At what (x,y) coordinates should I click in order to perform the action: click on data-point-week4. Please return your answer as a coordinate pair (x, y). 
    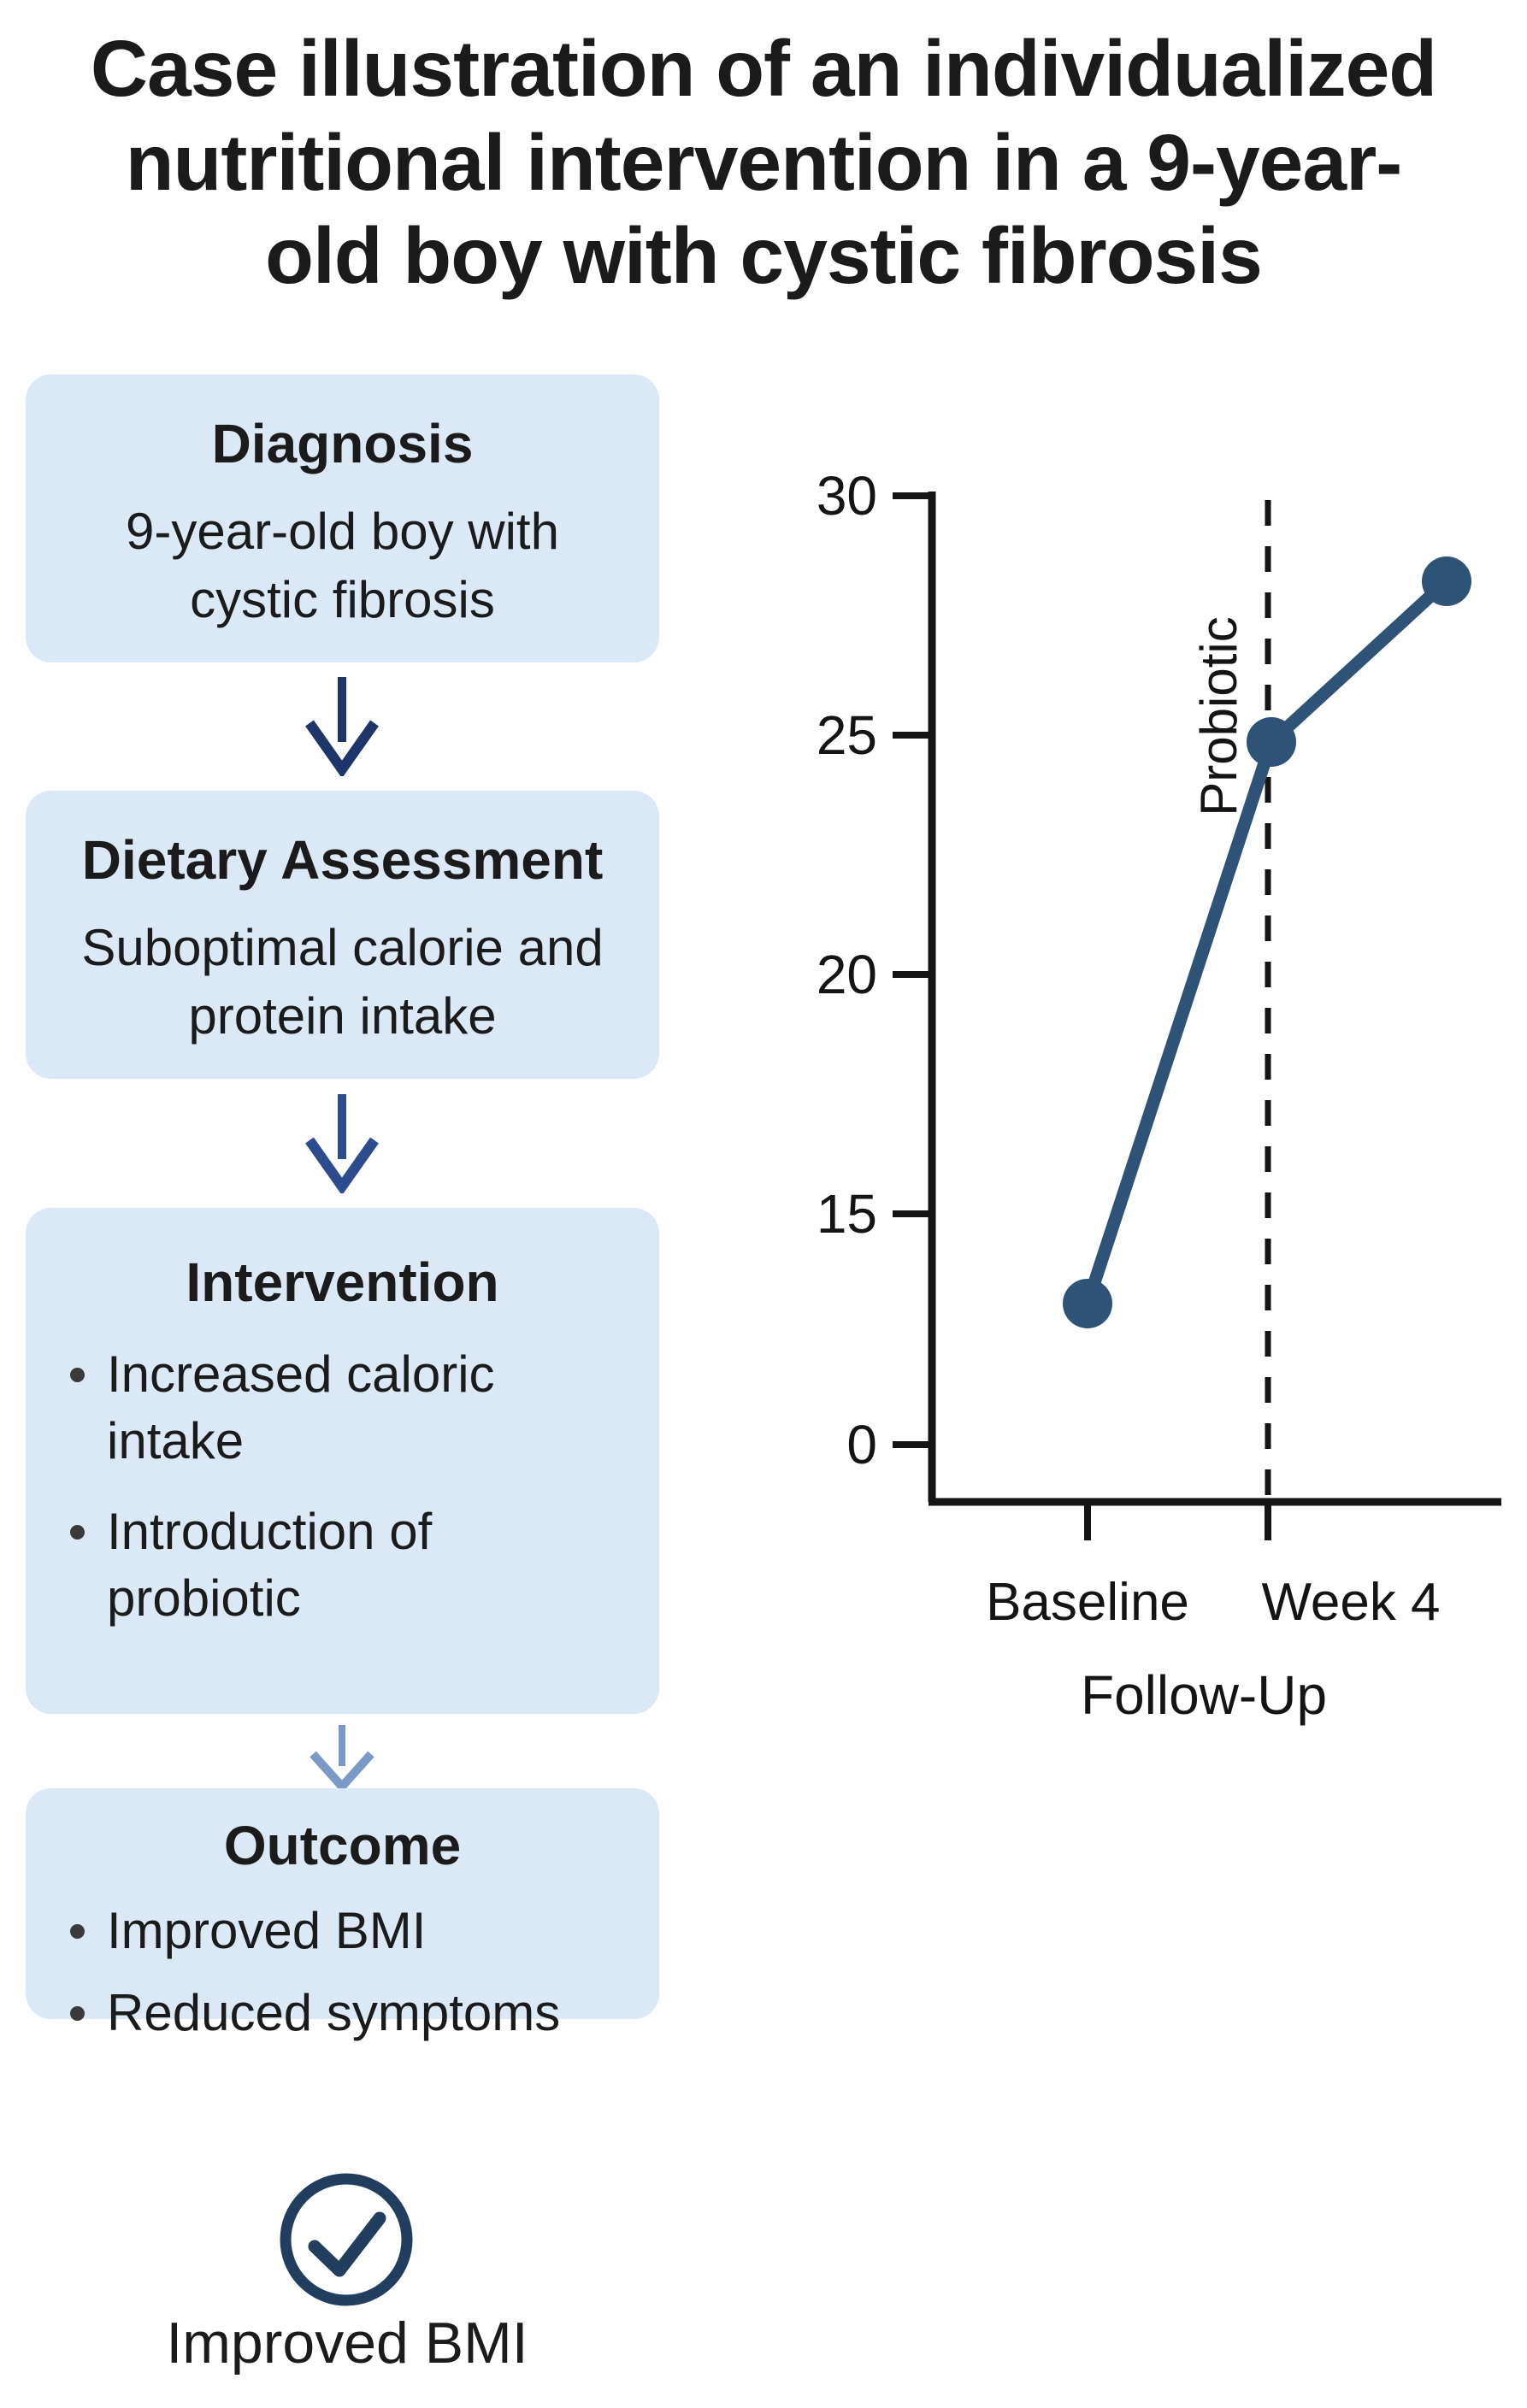
    Looking at the image, I should click on (1271, 742).